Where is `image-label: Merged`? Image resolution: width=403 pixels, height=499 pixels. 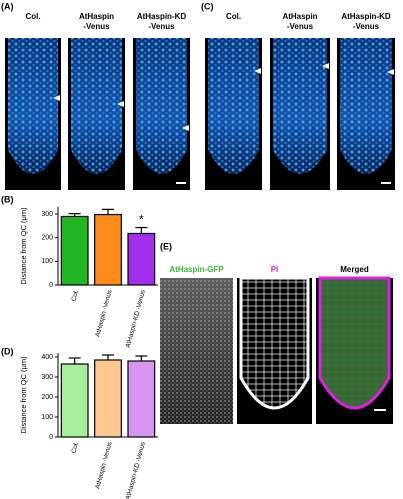 image-label: Merged is located at coordinates (354, 269).